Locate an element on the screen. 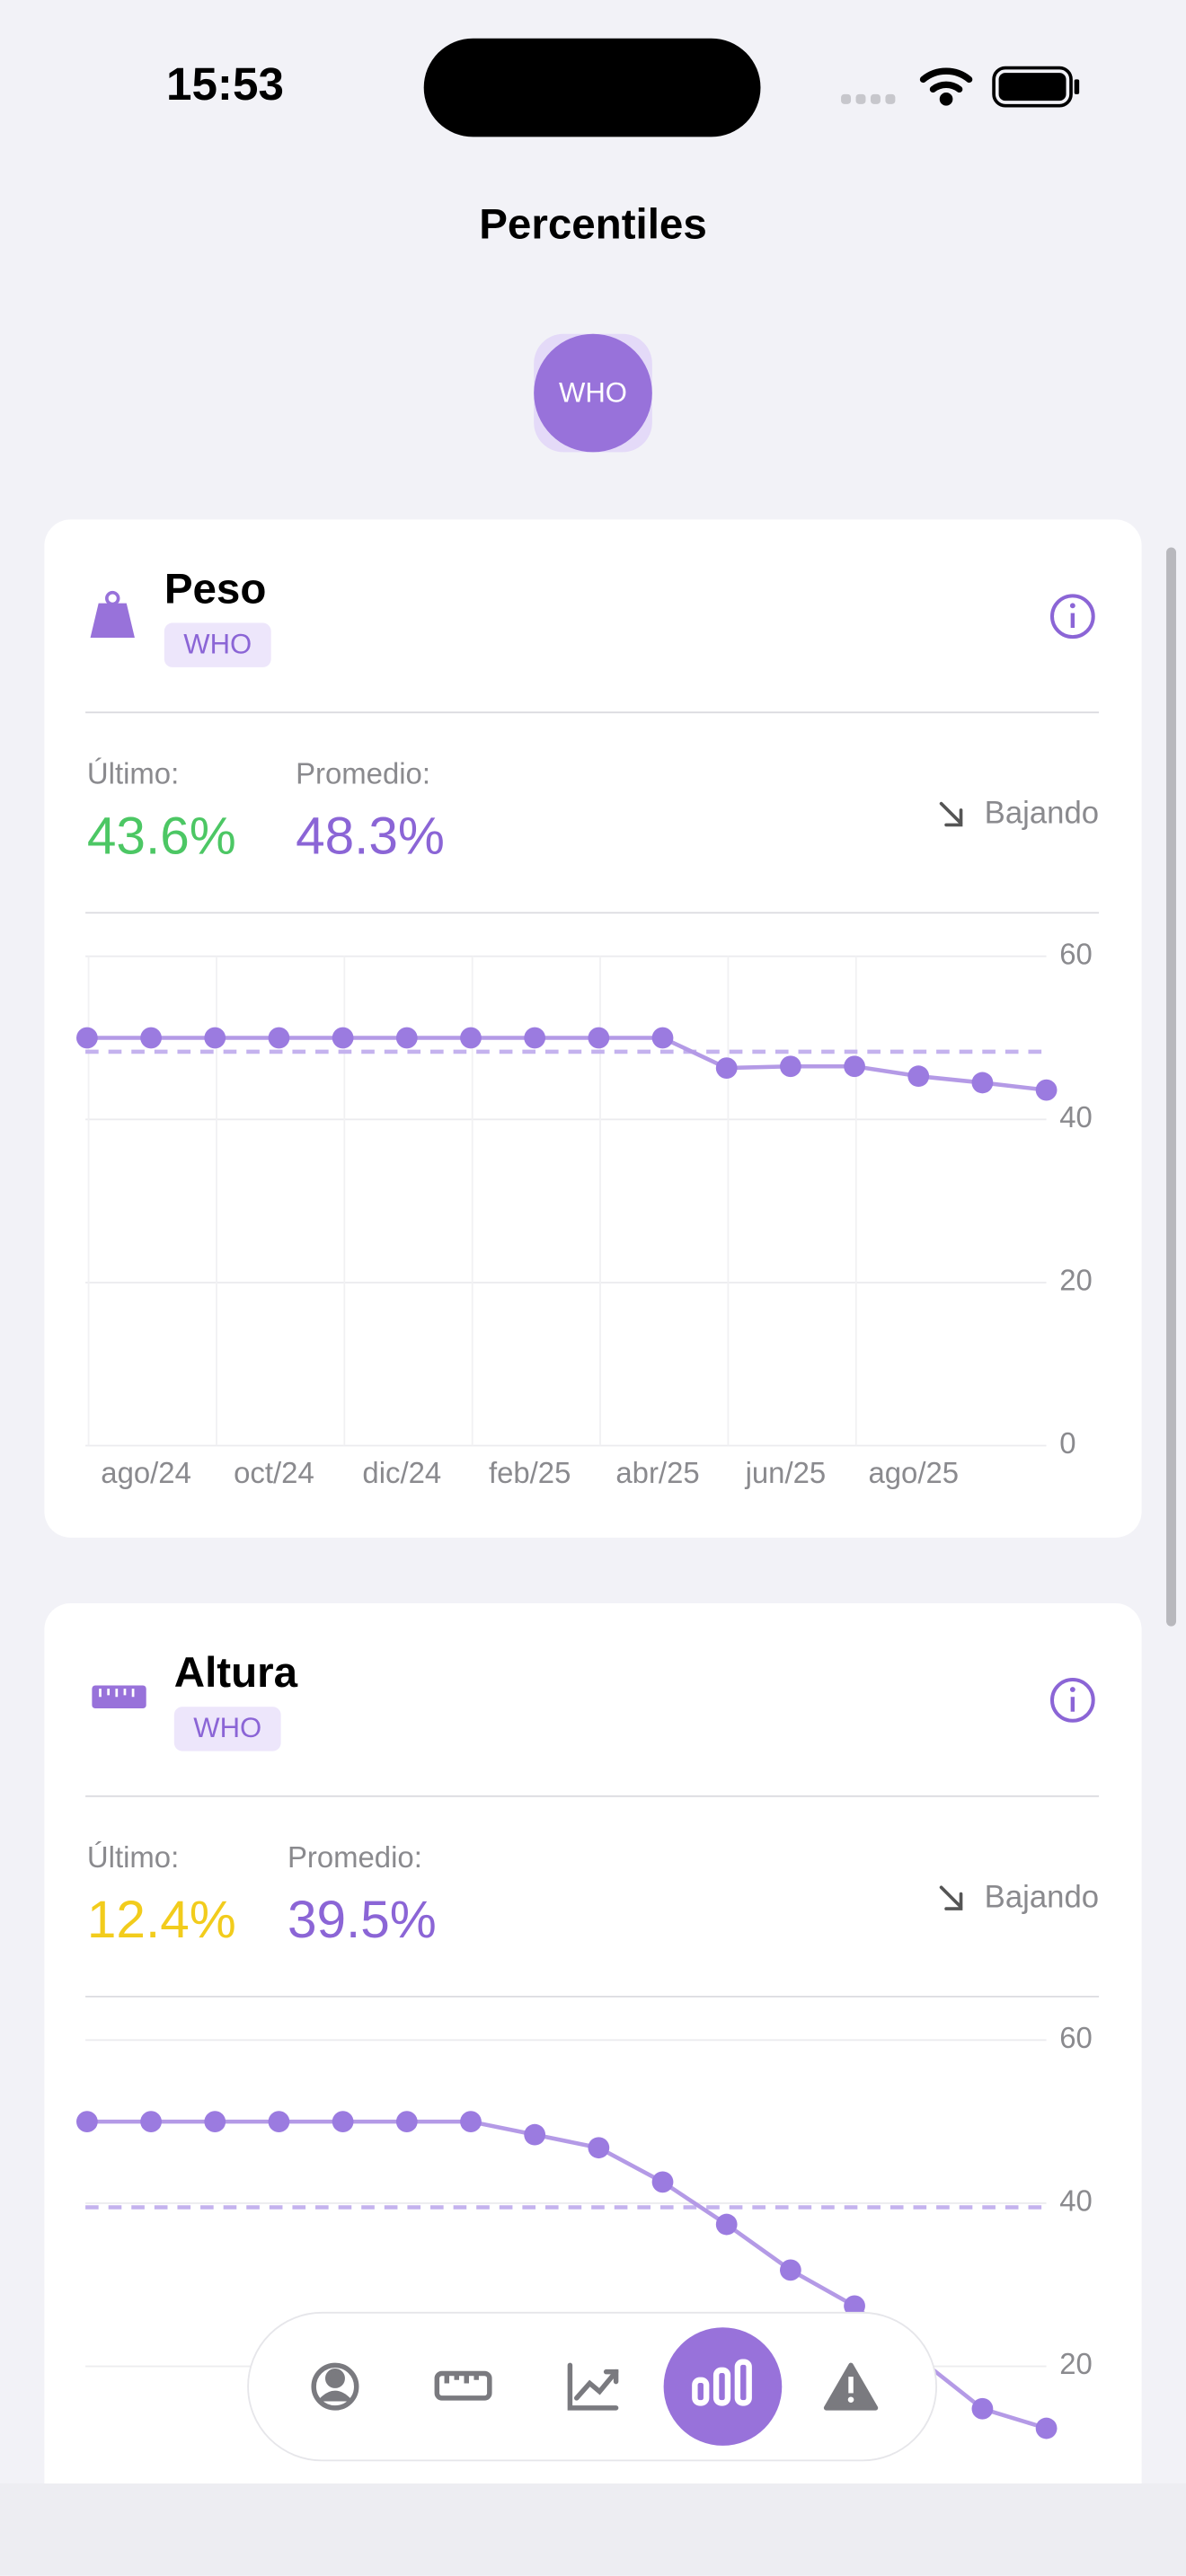  tab-alerts is located at coordinates (851, 2386).